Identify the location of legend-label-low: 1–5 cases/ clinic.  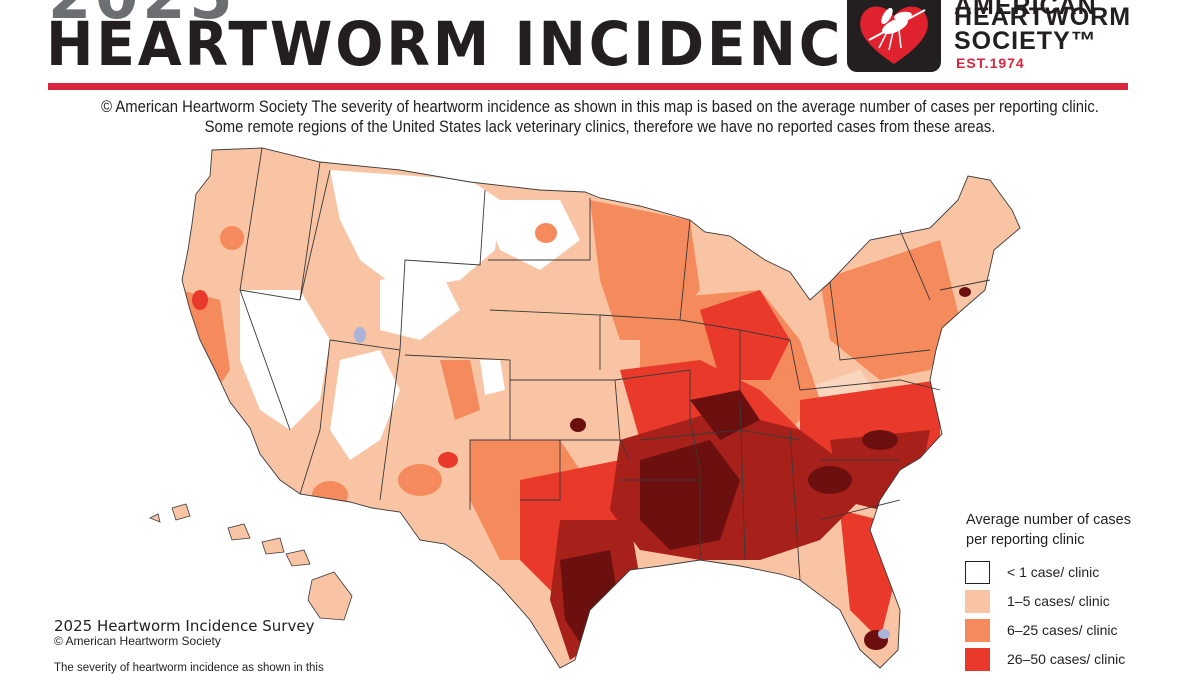
(1058, 601).